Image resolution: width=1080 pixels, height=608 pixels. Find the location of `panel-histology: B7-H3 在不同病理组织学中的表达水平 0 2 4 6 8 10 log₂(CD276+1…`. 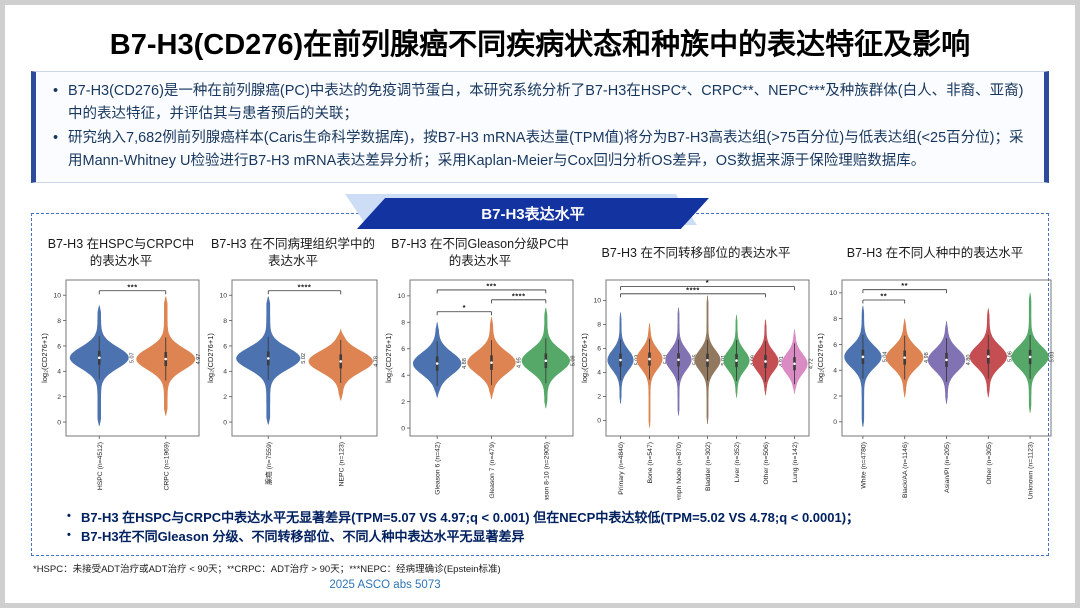

panel-histology: B7-H3 在不同病理组织学中的表达水平 0 2 4 6 8 10 log₂(CD276+1… is located at coordinates (293, 367).